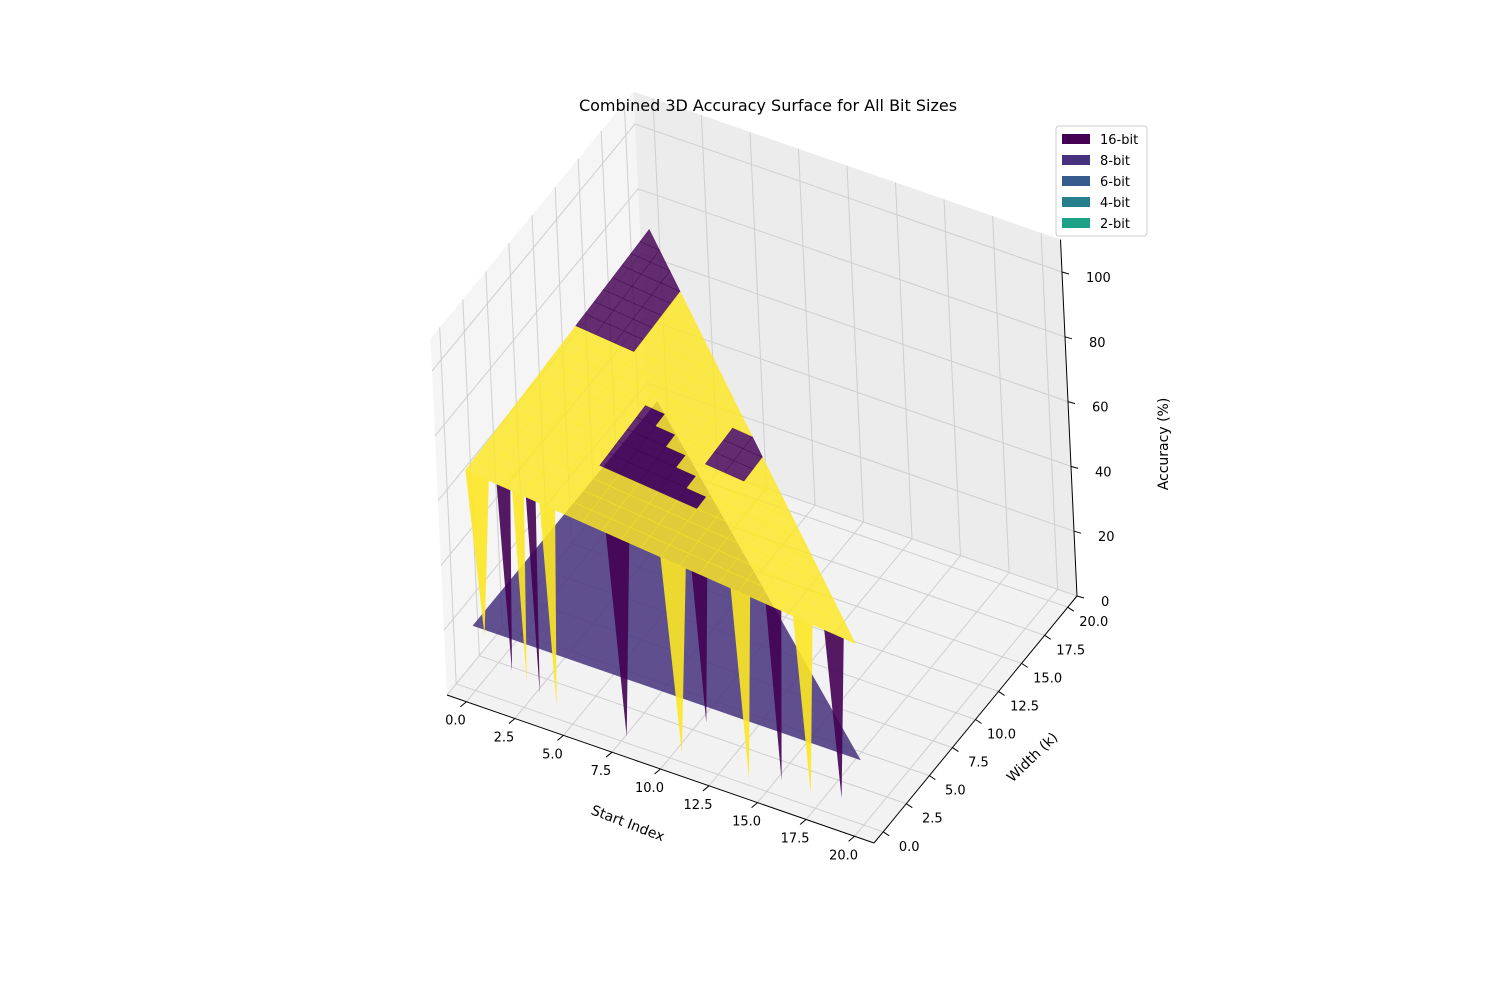  Describe the element at coordinates (1069, 418) in the screenshot. I see `z-axis-line` at that location.